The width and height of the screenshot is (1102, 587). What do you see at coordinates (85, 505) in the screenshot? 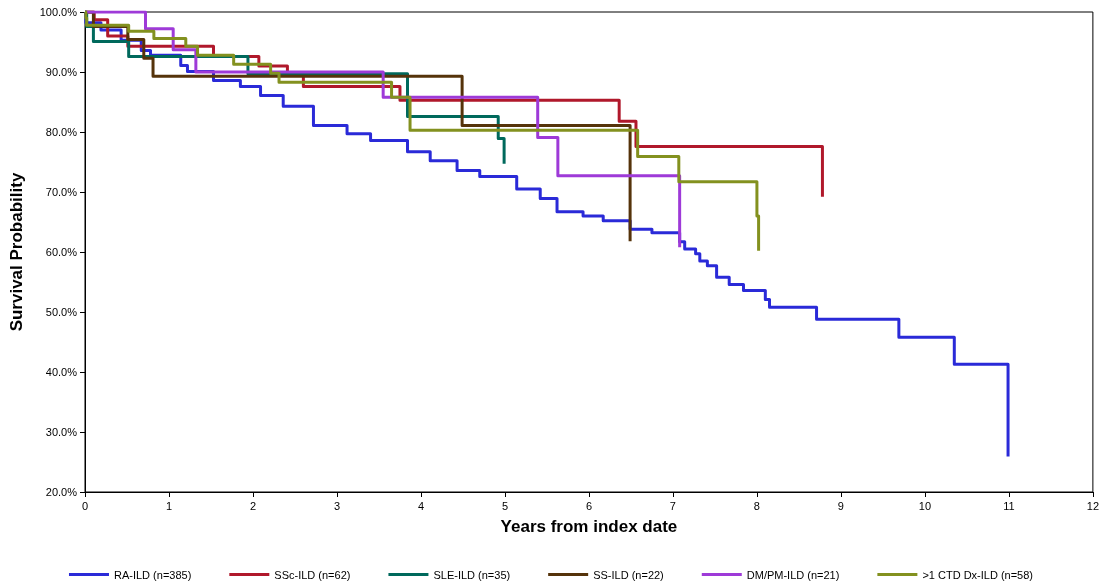
I see `x-tick-label: 0` at bounding box center [85, 505].